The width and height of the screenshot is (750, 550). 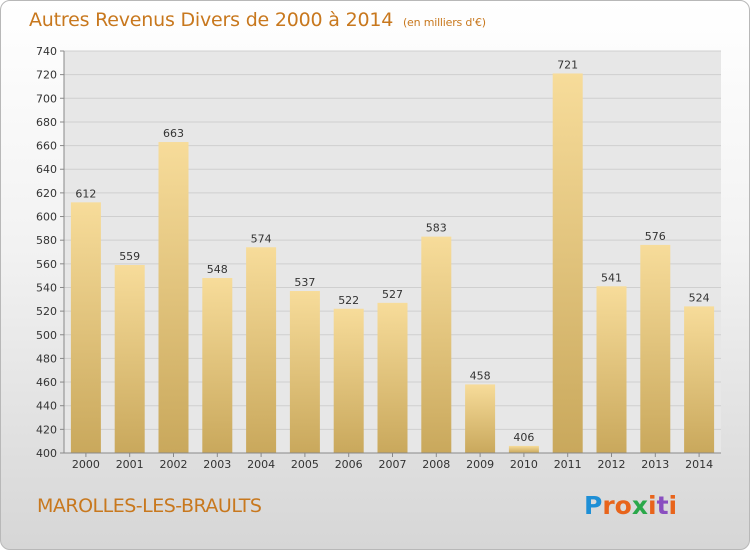 I want to click on bar-2005, so click(x=304, y=372).